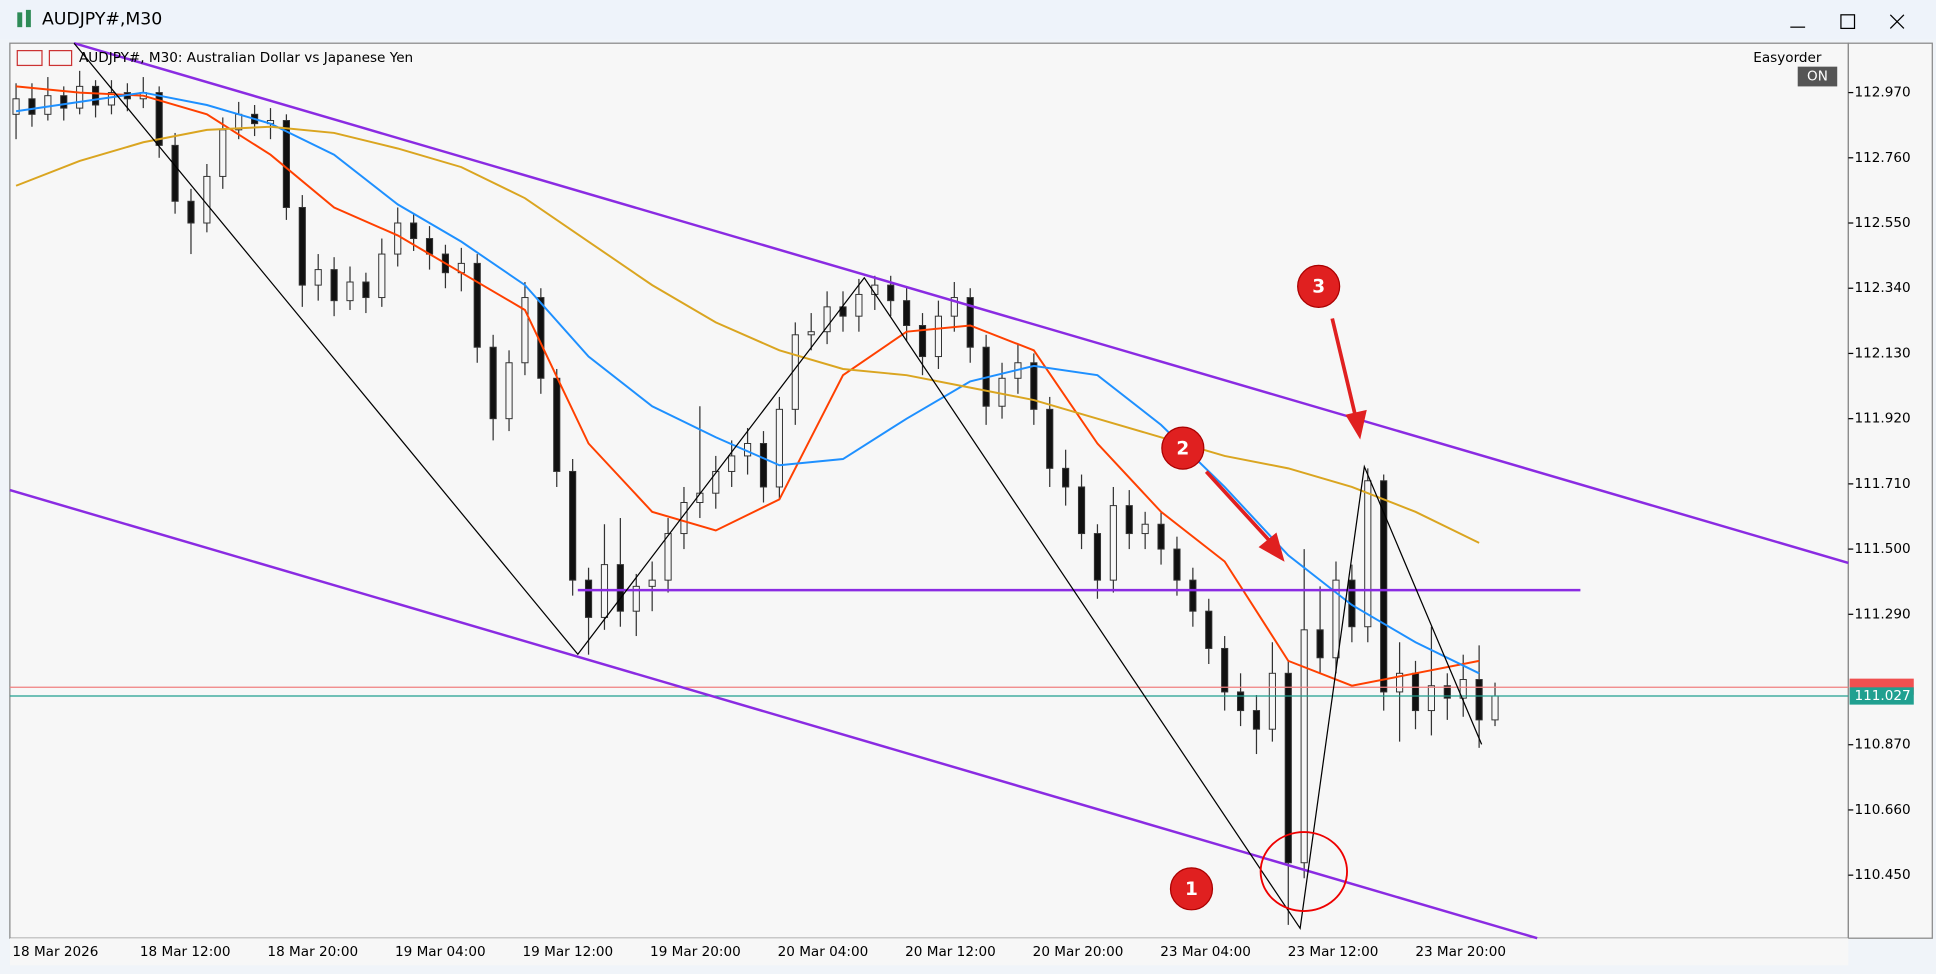 The image size is (1936, 978). What do you see at coordinates (968, 20) in the screenshot?
I see `title-bar` at bounding box center [968, 20].